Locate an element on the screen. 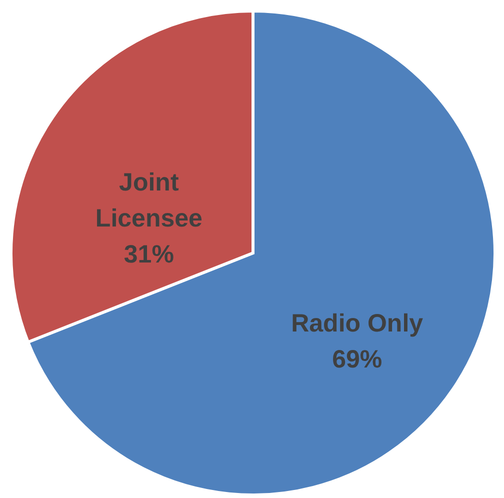 This screenshot has height=498, width=504. slice-label: Radio Only is located at coordinates (357, 324).